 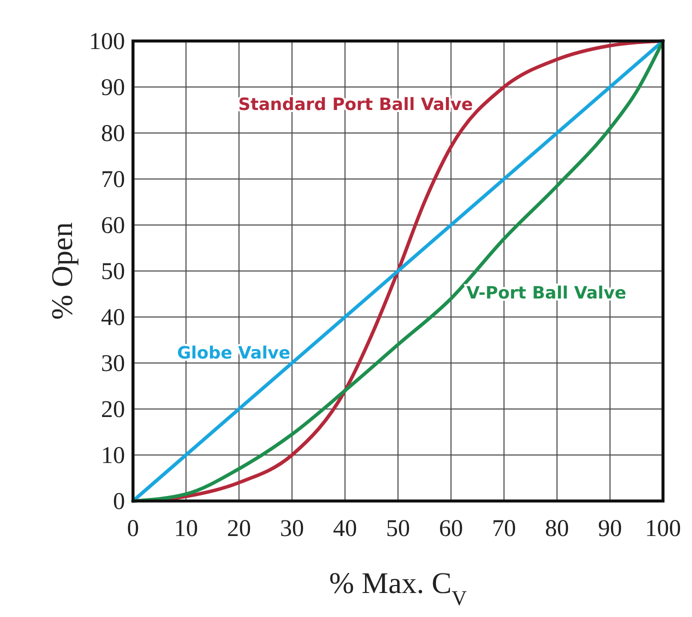 I want to click on x-tick-label: 100, so click(x=663, y=529).